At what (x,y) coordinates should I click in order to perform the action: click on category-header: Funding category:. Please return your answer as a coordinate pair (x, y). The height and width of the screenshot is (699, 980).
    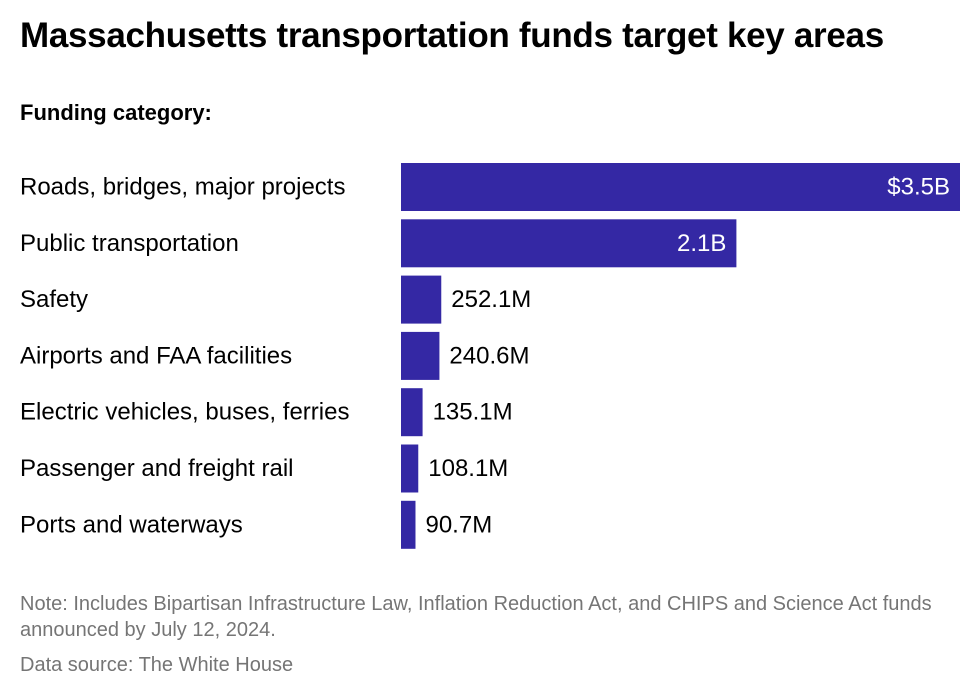
    Looking at the image, I should click on (116, 112).